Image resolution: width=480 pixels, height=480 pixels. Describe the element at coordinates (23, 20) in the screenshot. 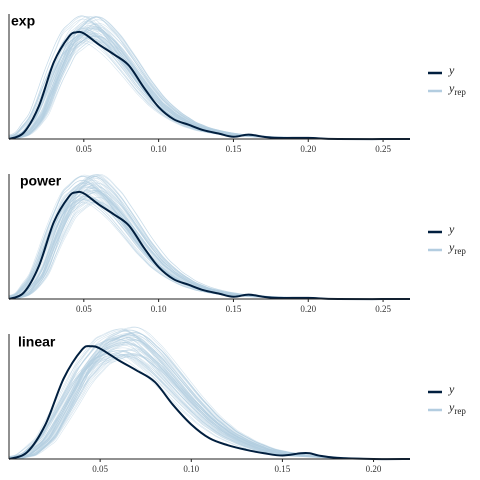

I see `panel-title: exp` at that location.